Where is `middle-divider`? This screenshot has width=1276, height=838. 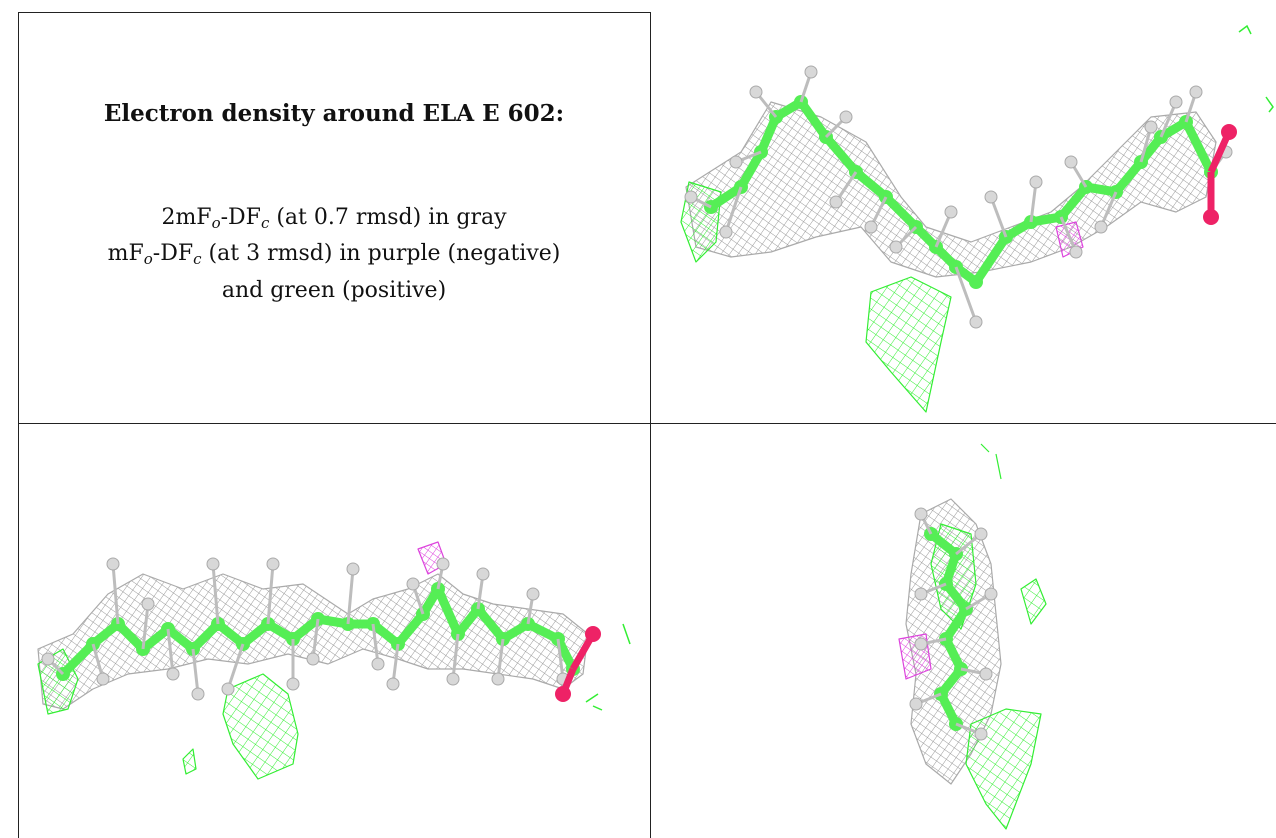 middle-divider is located at coordinates (647, 423).